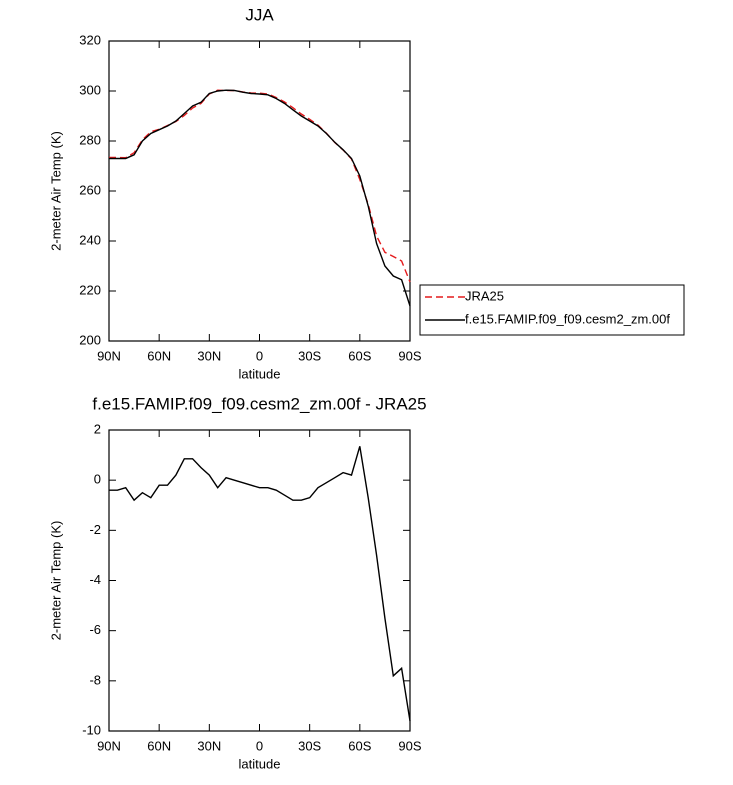 This screenshot has height=785, width=733. I want to click on y-tick-label: 240, so click(90, 239).